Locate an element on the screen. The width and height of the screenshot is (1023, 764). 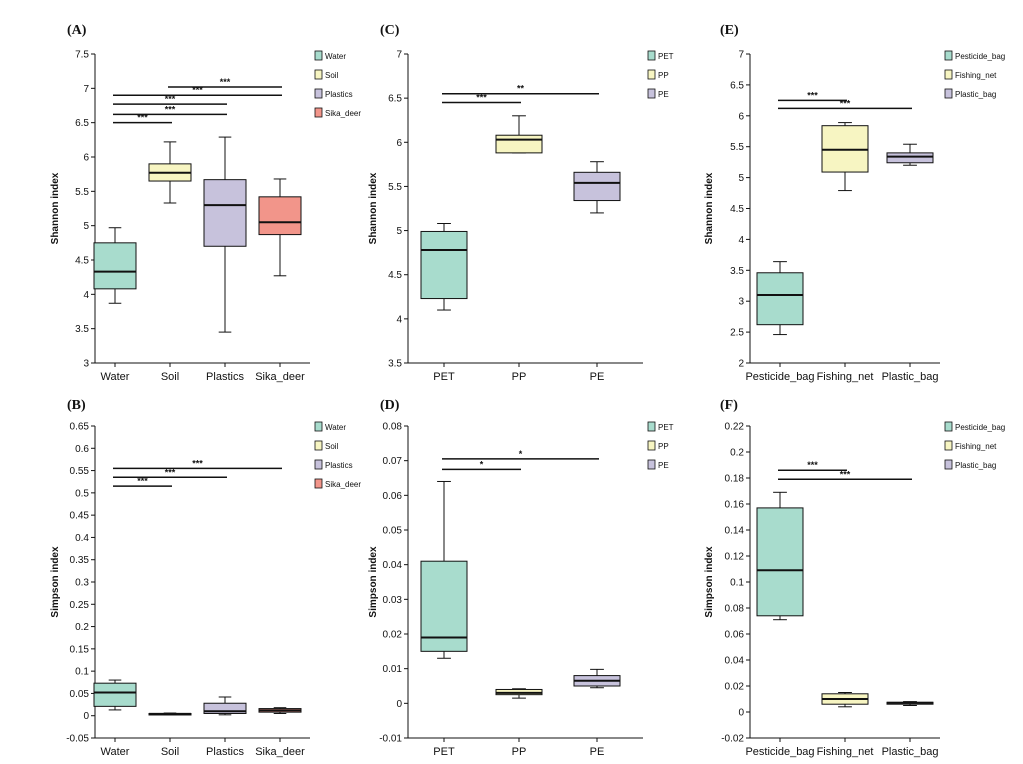
legend-label: Plastics is located at coordinates (339, 94).